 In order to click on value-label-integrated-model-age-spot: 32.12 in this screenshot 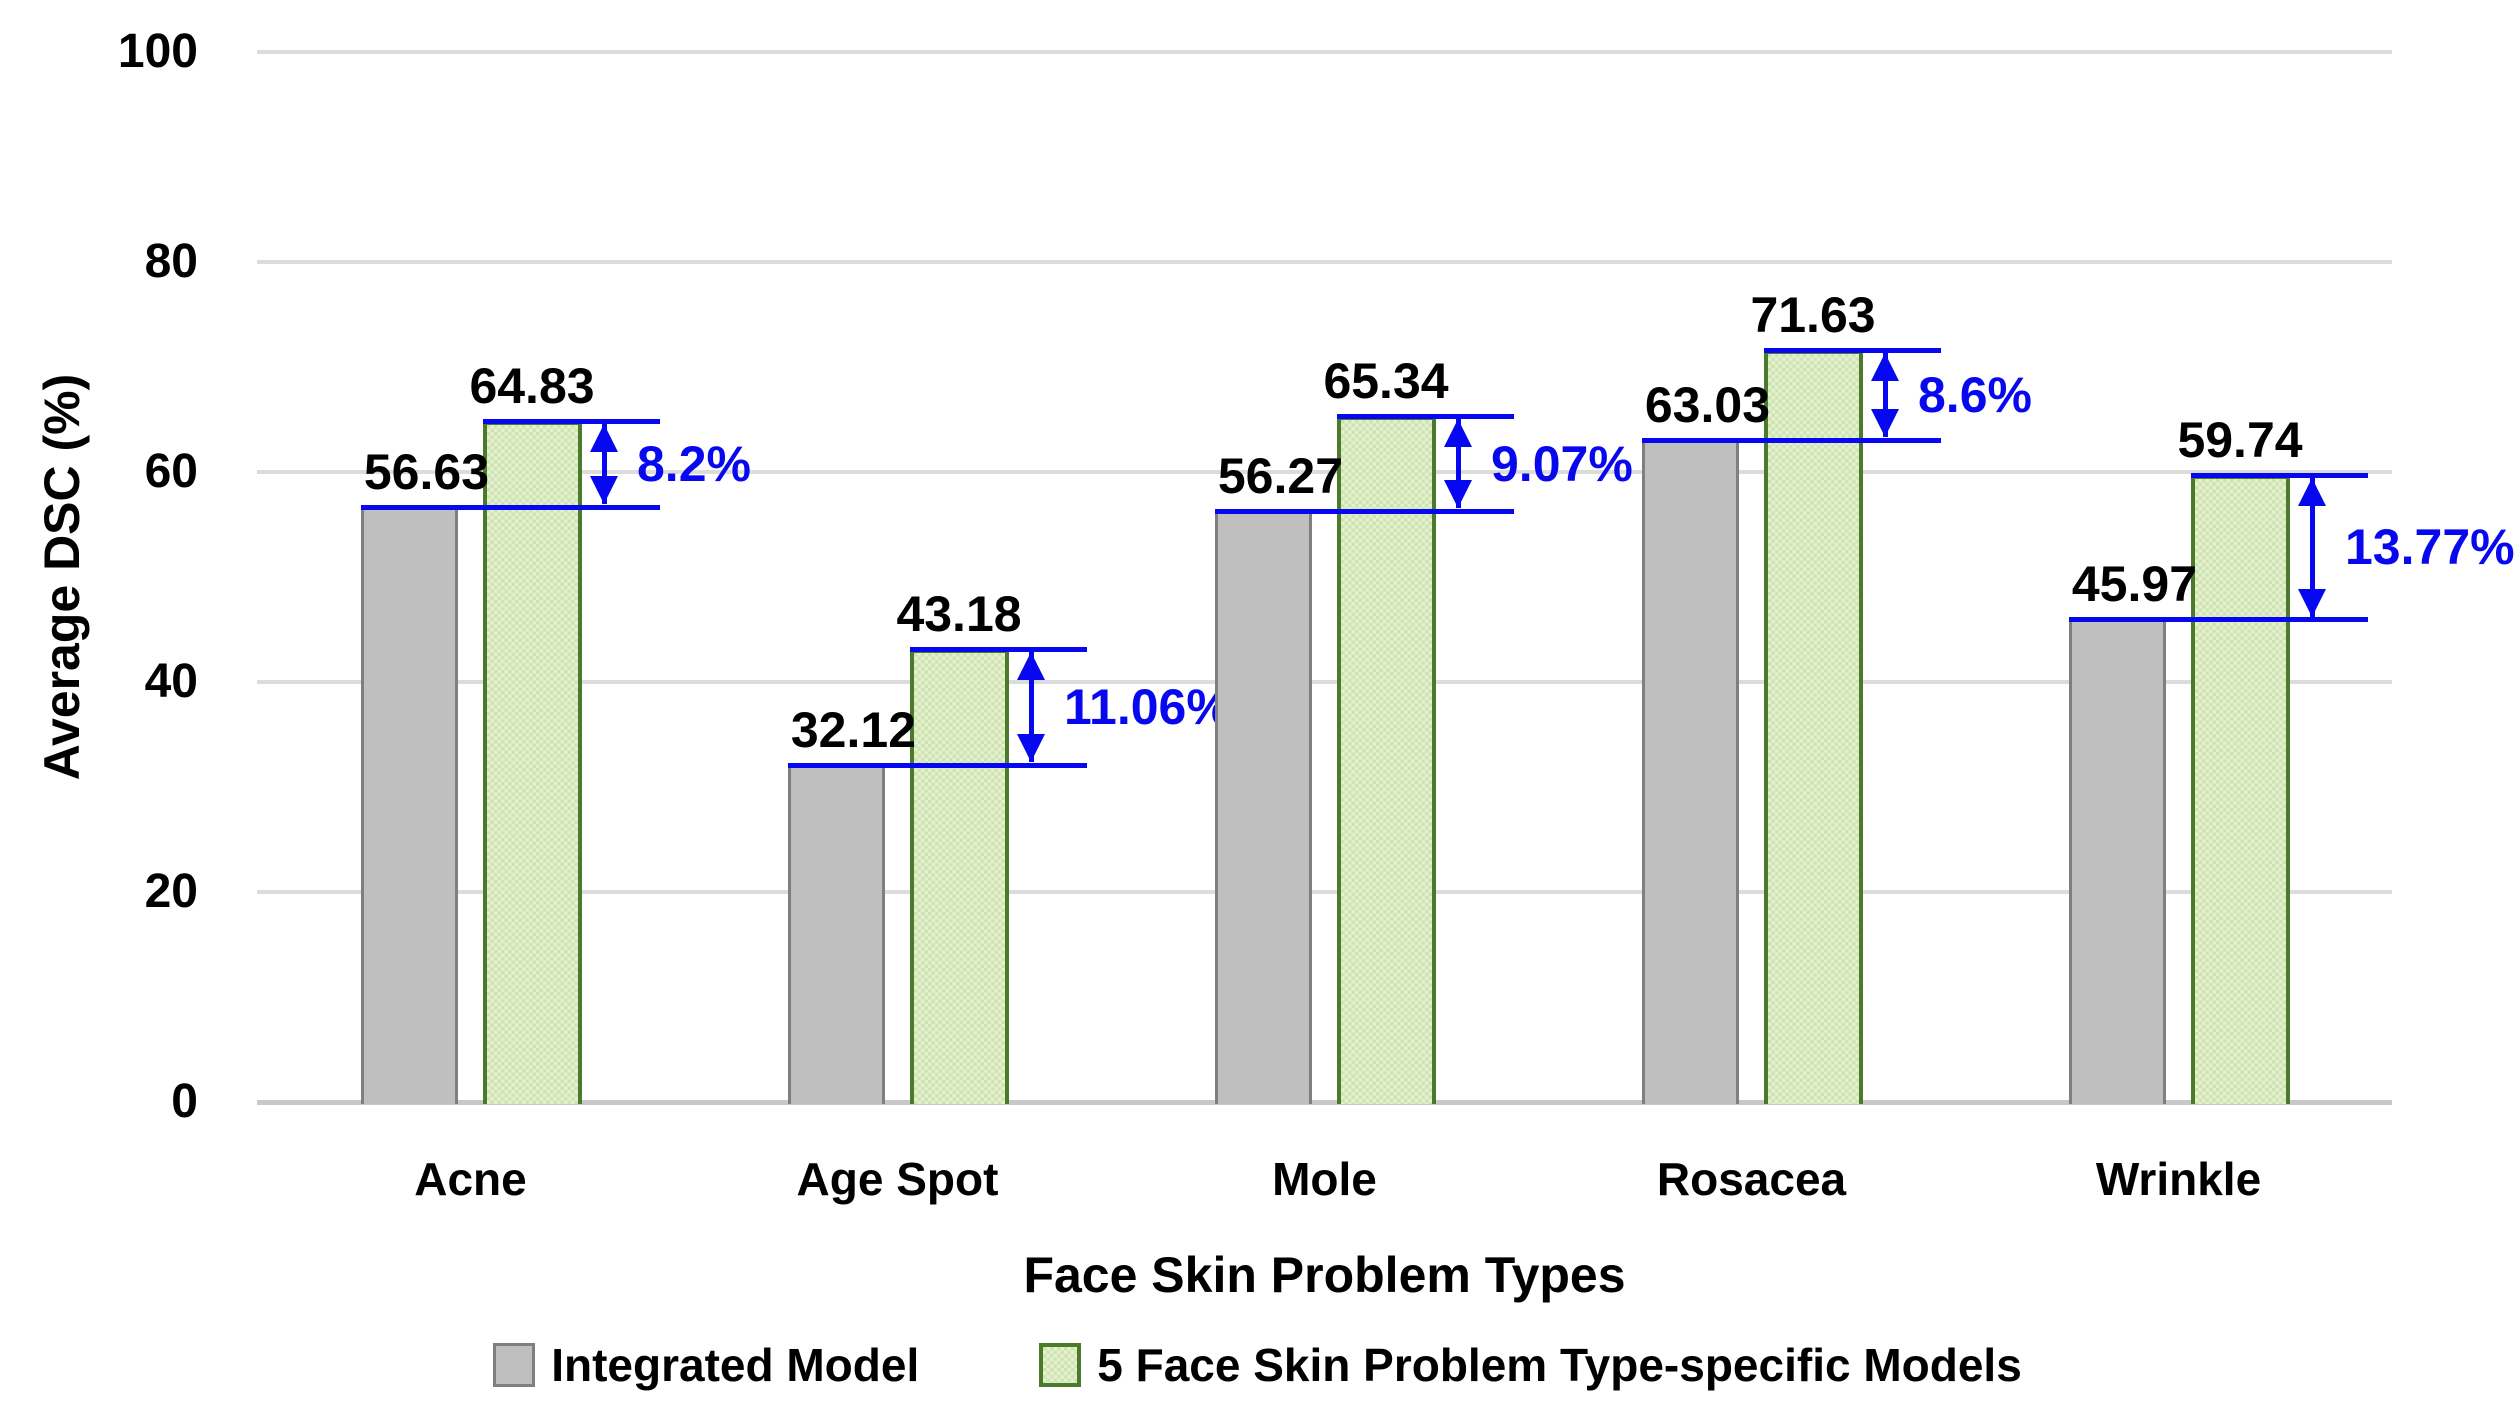, I will do `click(853, 730)`.